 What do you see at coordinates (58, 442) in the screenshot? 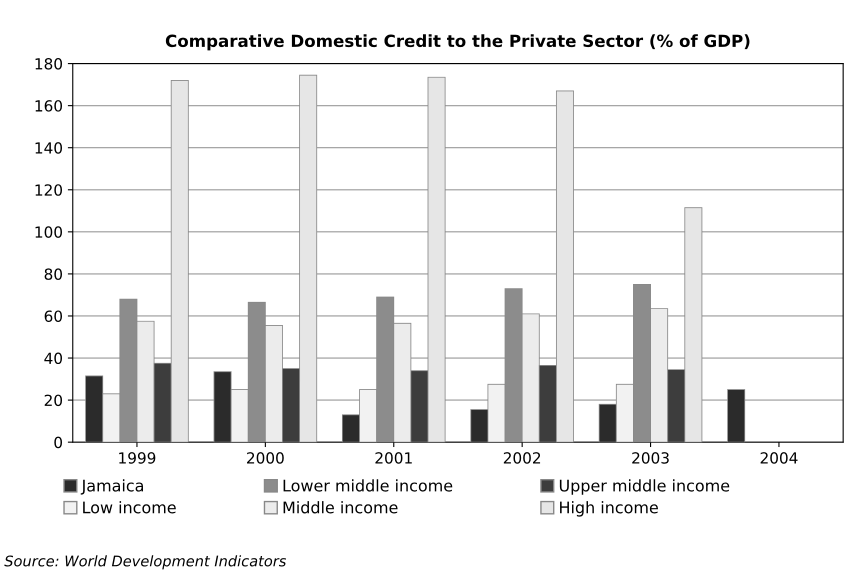
I see `y-tick-label: 0` at bounding box center [58, 442].